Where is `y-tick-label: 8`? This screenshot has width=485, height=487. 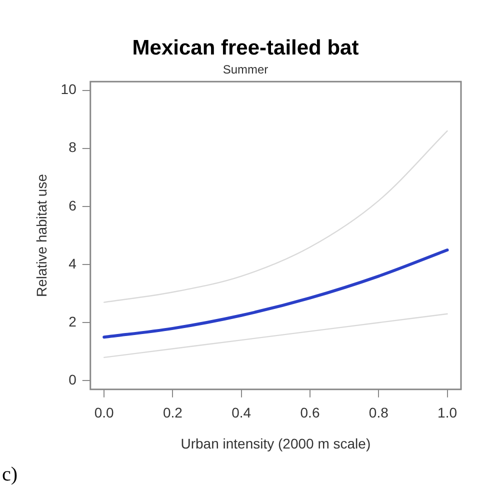
y-tick-label: 8 is located at coordinates (72, 147).